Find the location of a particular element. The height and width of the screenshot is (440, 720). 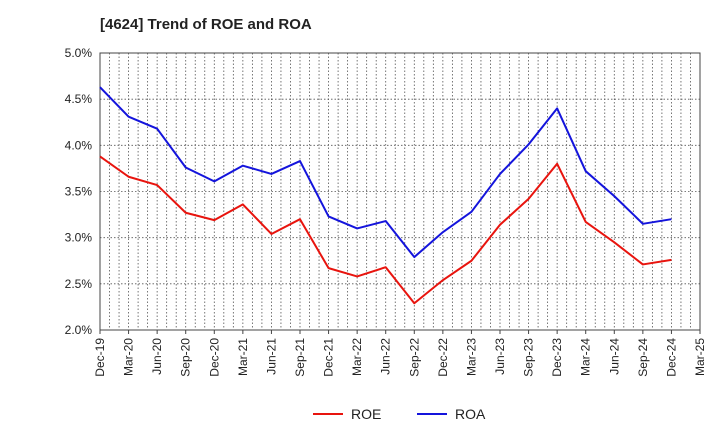

x-tick-label: Jun-20 is located at coordinates (157, 356).